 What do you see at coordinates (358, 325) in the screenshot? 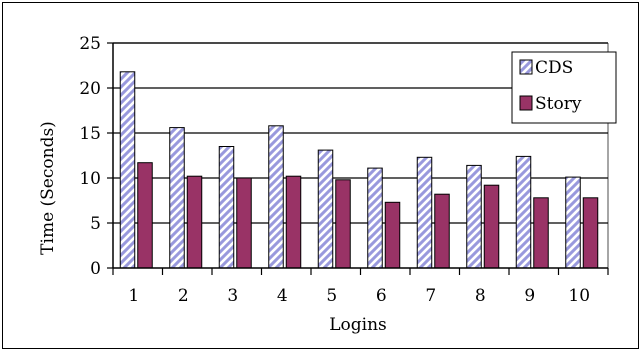
I see `x-axis-title: Logins` at bounding box center [358, 325].